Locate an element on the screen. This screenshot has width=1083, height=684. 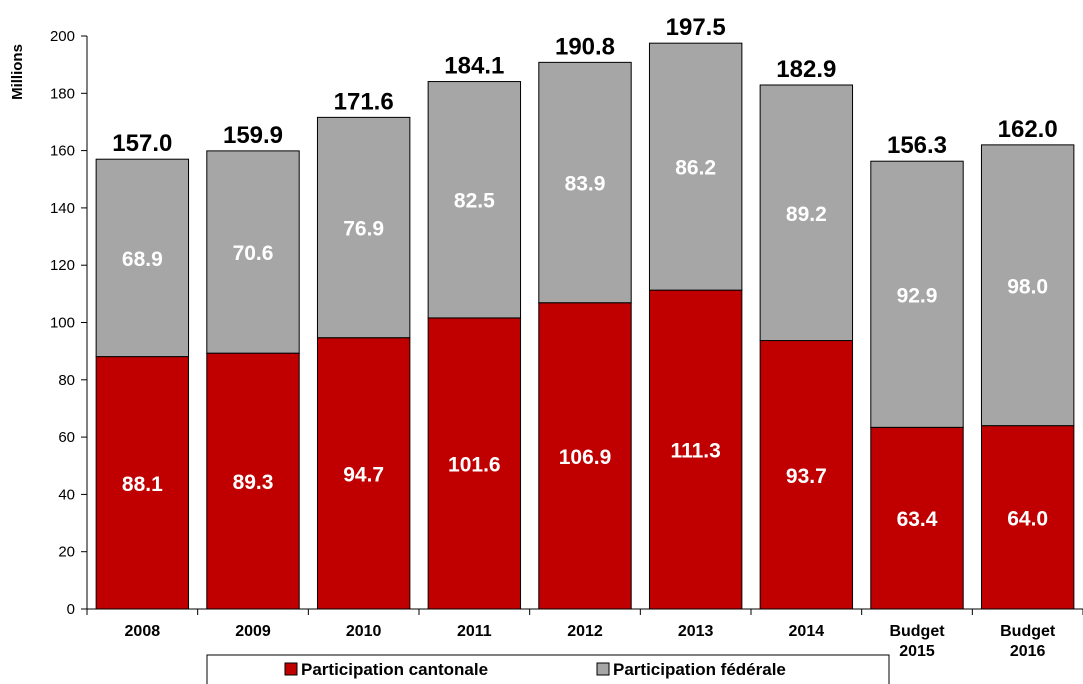
bar-value-label: 68.9 is located at coordinates (142, 259).